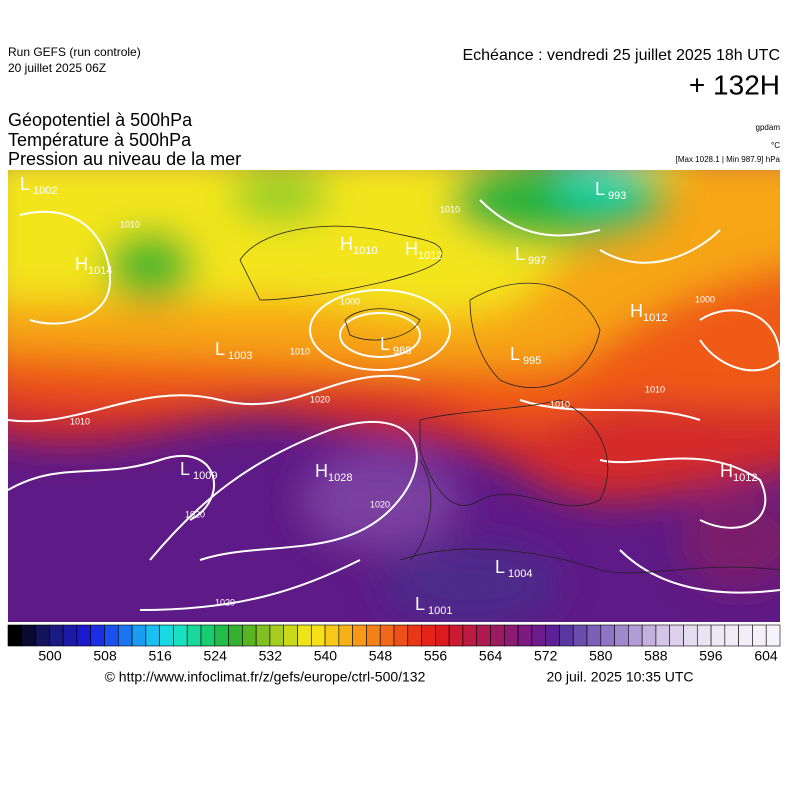 This screenshot has width=788, height=789. I want to click on center-value: 1003, so click(240, 356).